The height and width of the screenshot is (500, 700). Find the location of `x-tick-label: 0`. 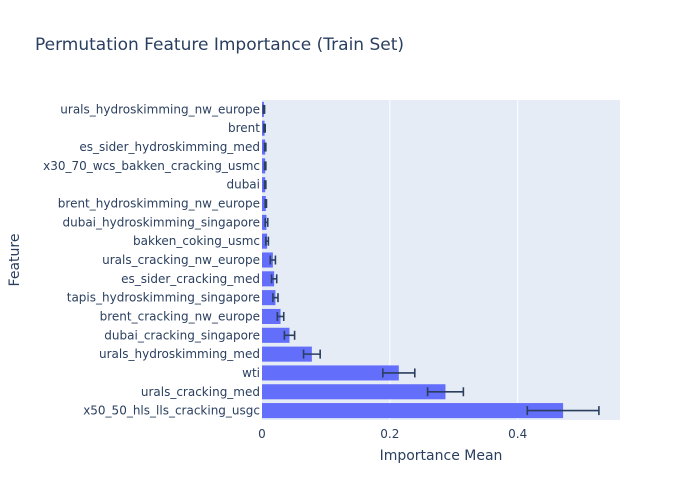

x-tick-label: 0 is located at coordinates (262, 434).